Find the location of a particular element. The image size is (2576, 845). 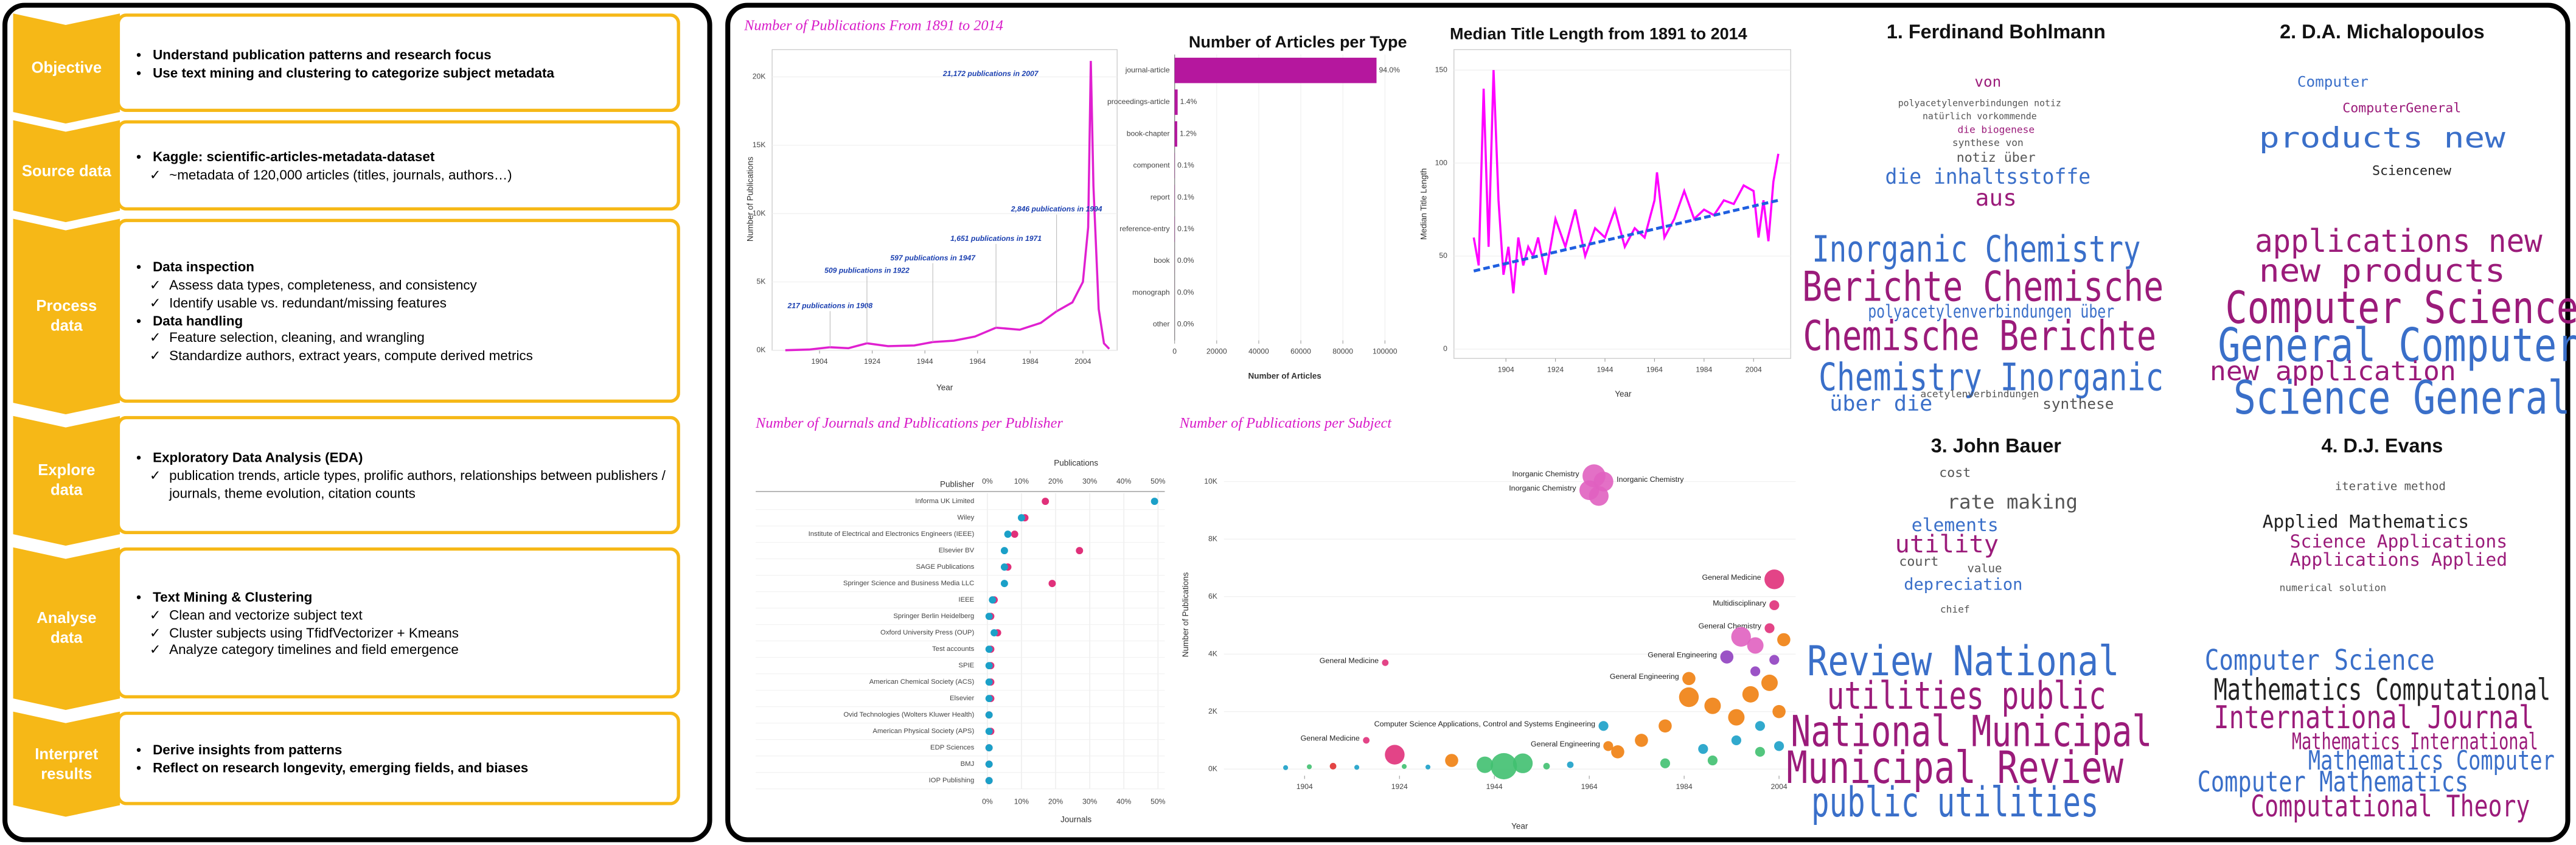

cloud-word: General Computer is located at coordinates (2397, 345).